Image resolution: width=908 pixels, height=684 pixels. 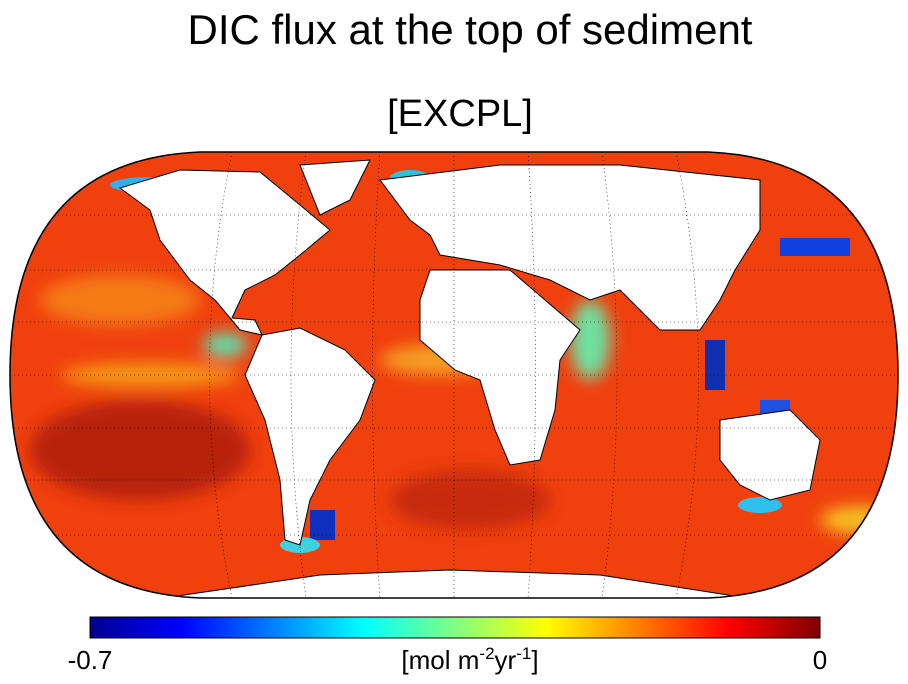 I want to click on colorbar-tick-label: 0, so click(x=820, y=660).